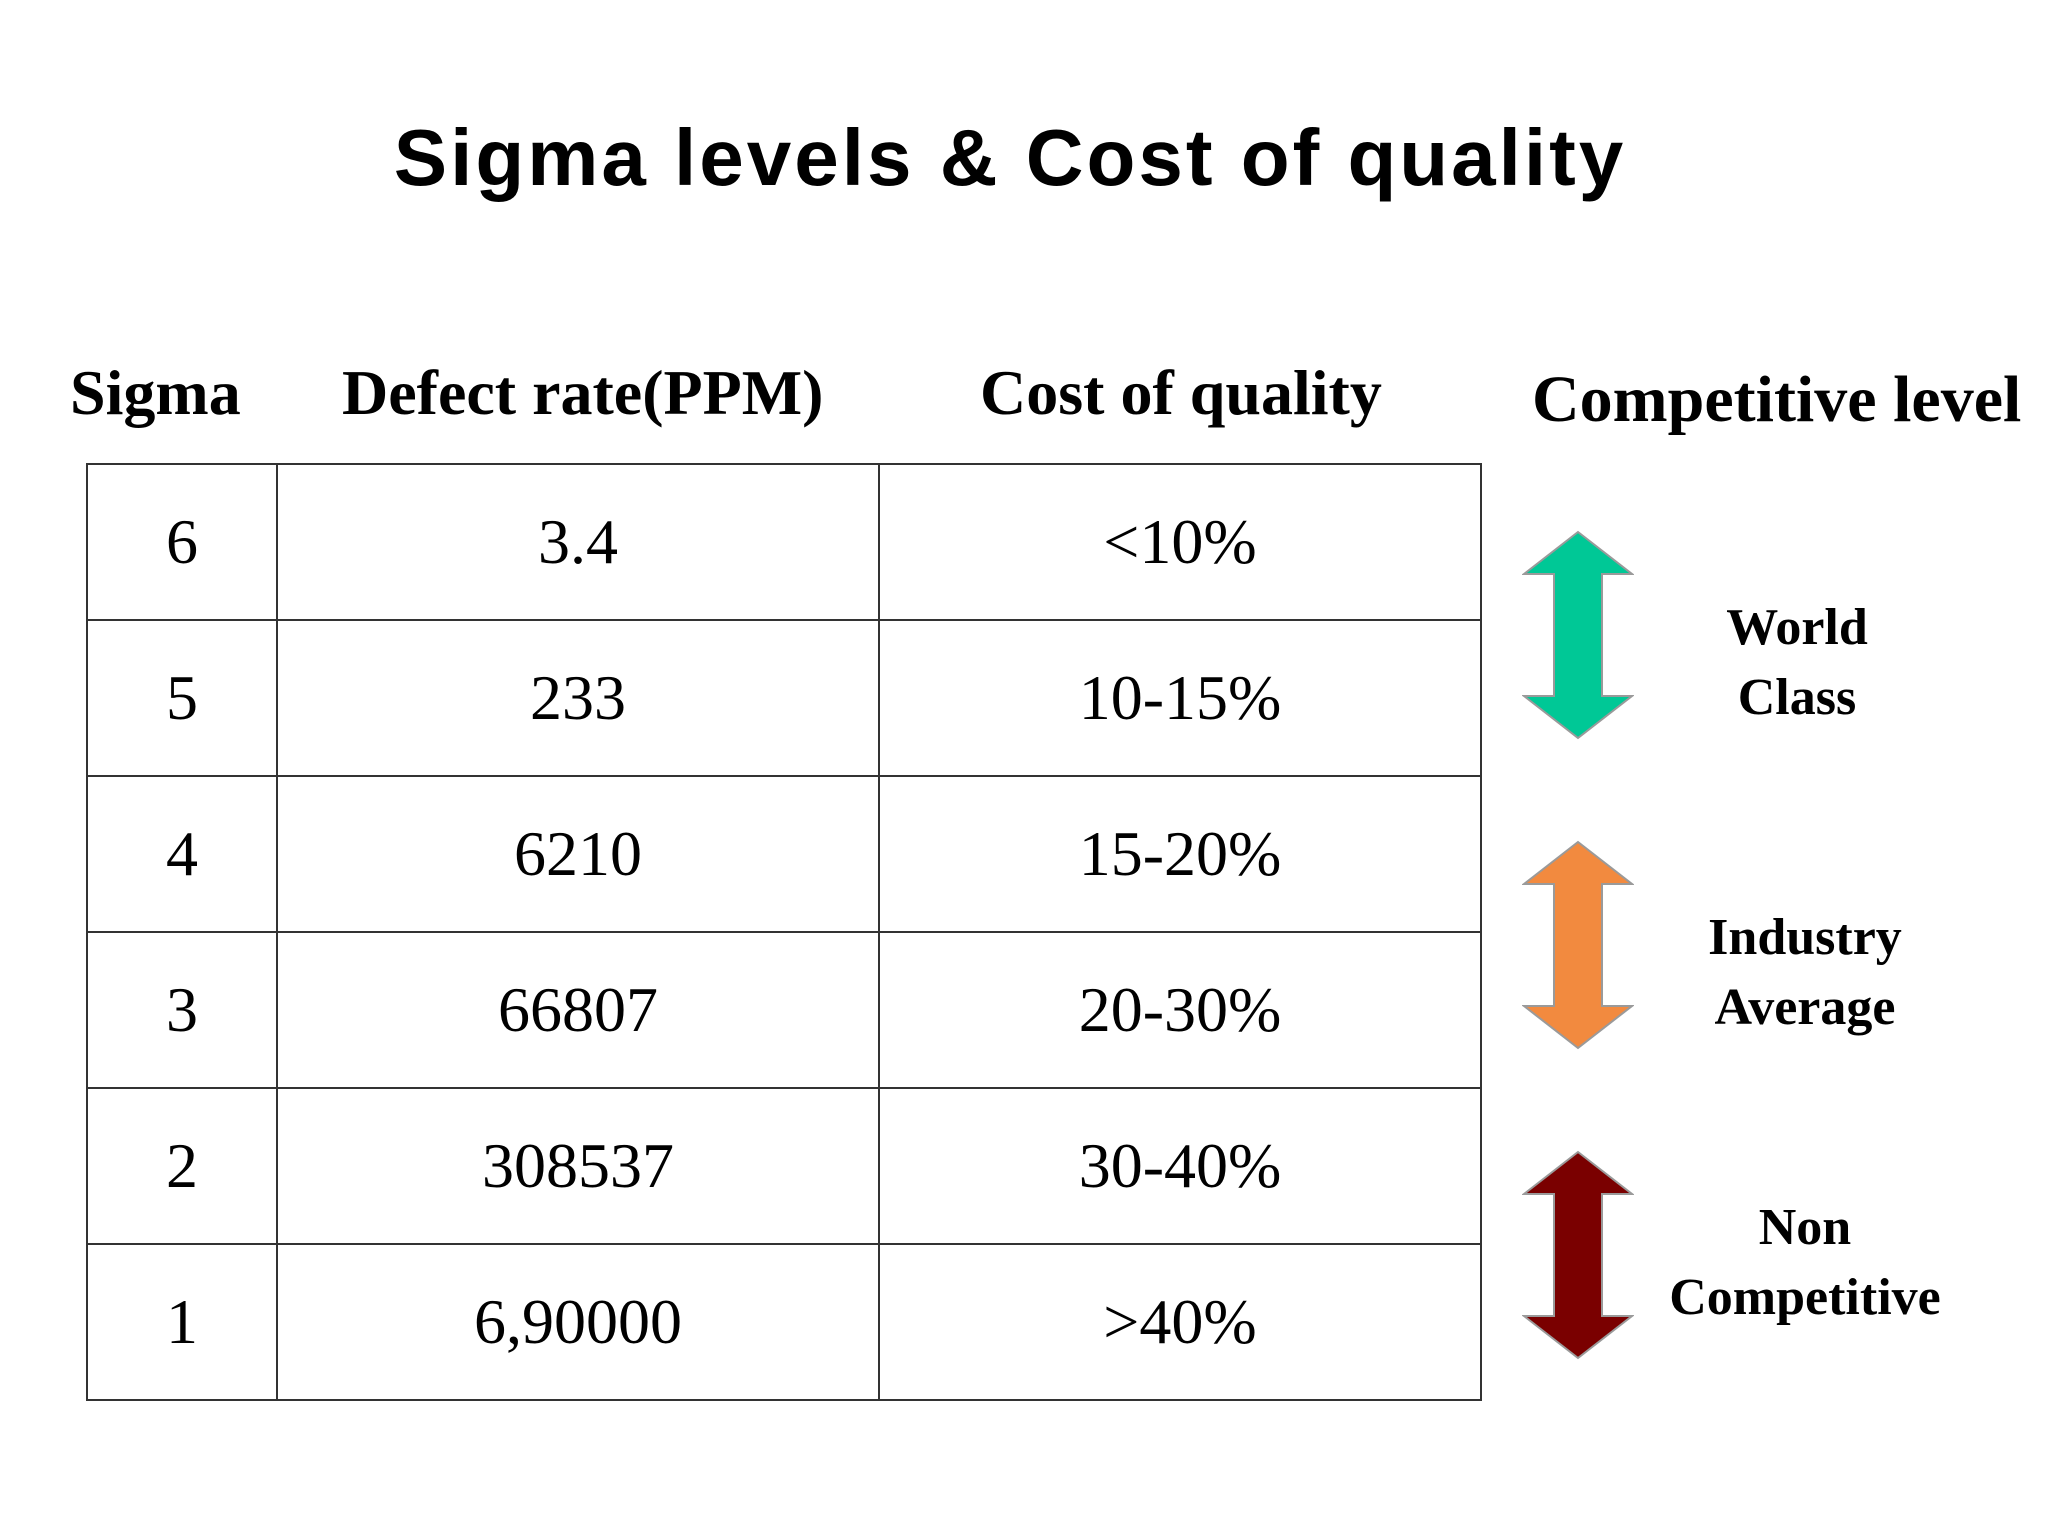 The width and height of the screenshot is (2048, 1536). What do you see at coordinates (1180, 1010) in the screenshot?
I see `cost-cell: 20-30%` at bounding box center [1180, 1010].